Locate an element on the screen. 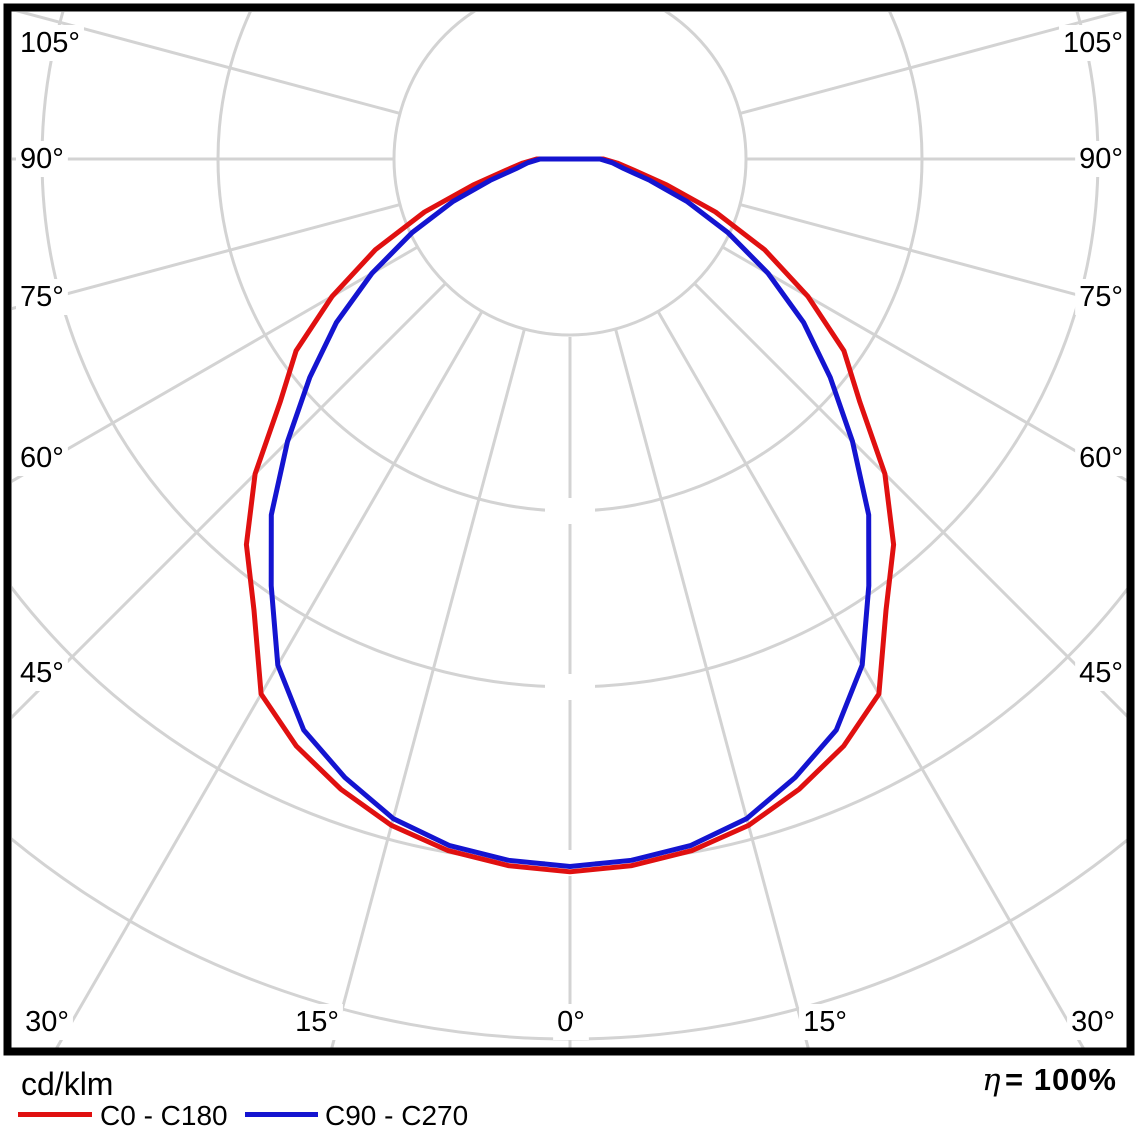 This screenshot has width=1143, height=1143. unit-label: cd/klm is located at coordinates (67, 1084).